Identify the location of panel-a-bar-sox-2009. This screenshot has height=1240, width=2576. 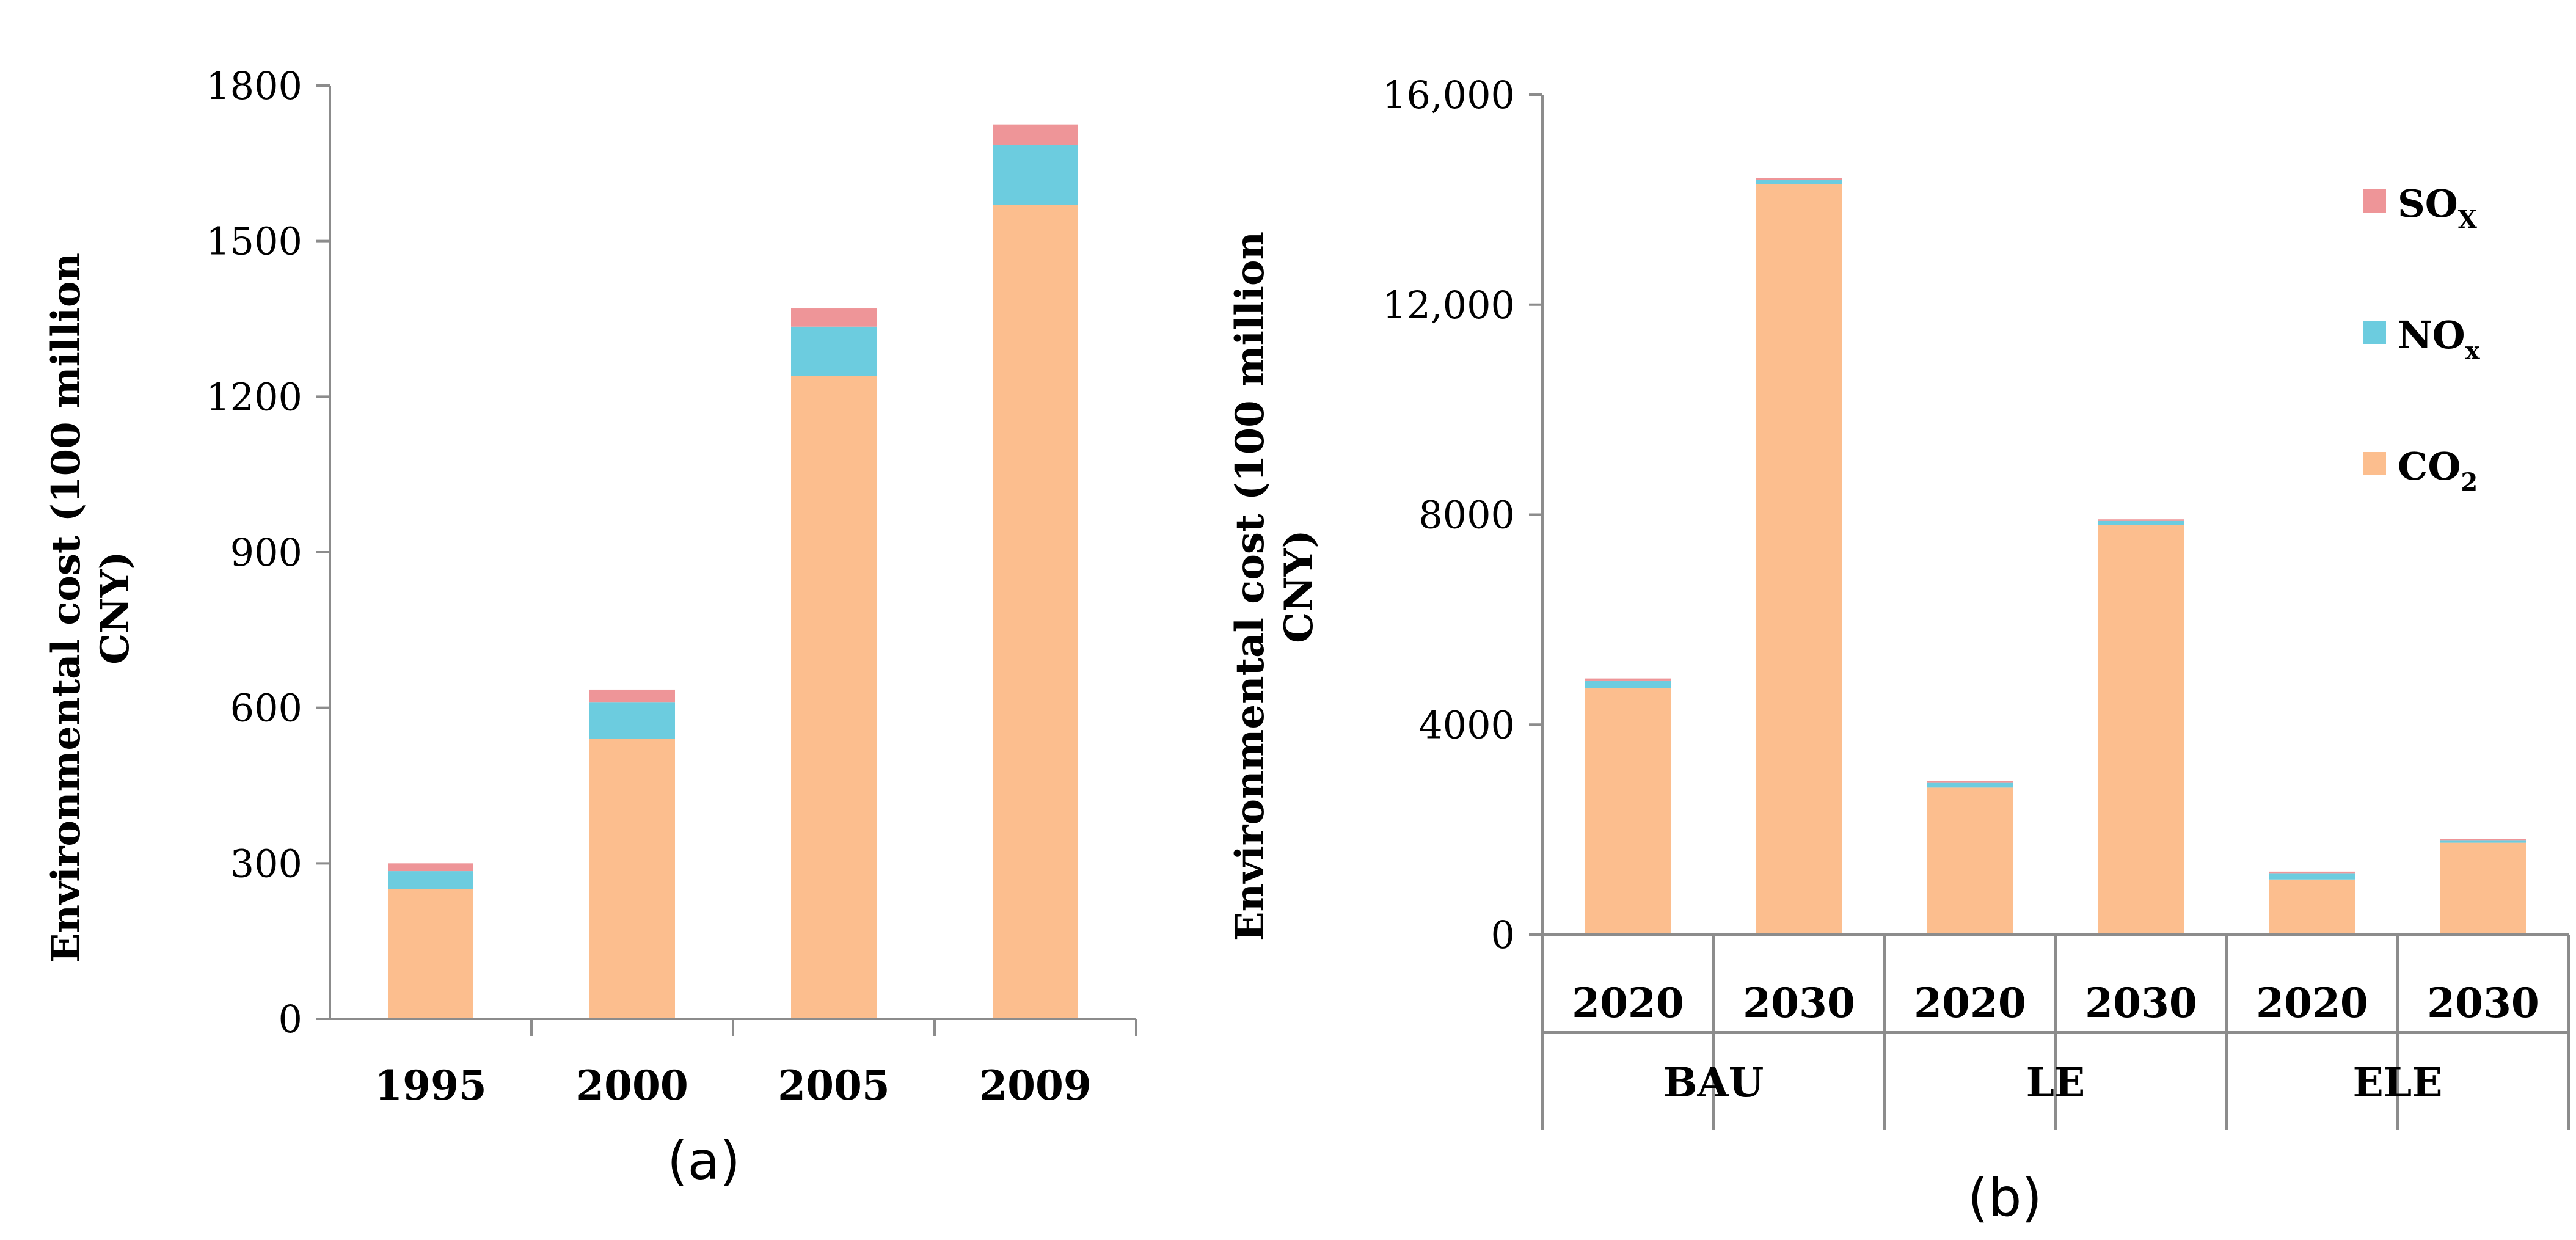
(1035, 135).